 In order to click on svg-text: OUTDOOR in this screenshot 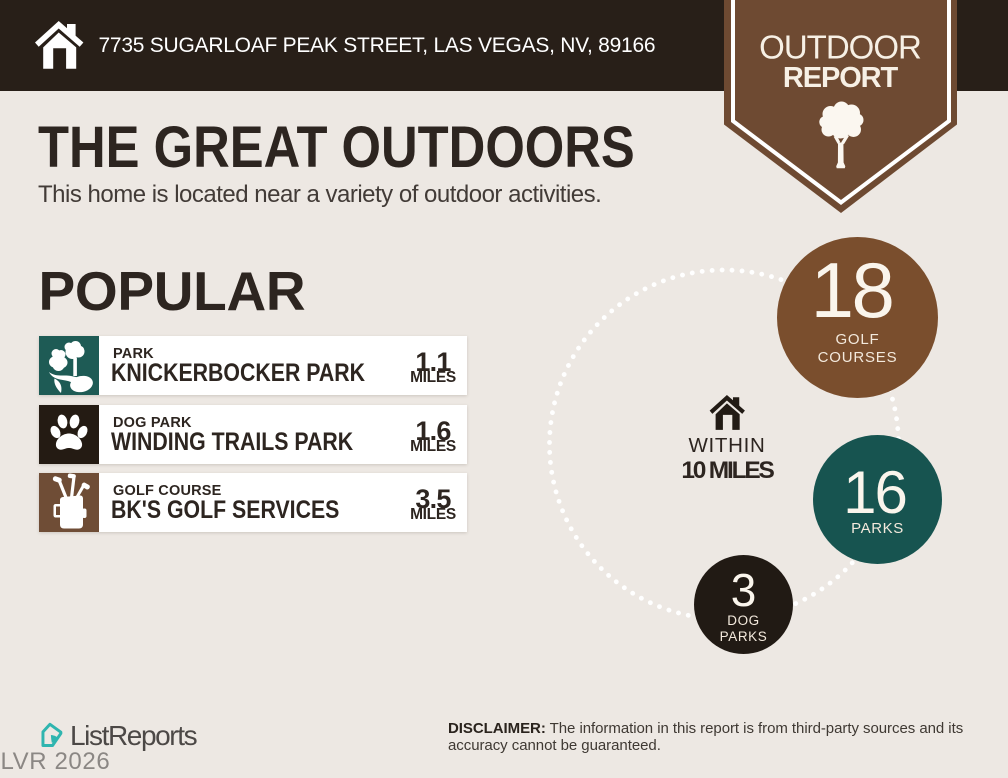, I will do `click(840, 47)`.